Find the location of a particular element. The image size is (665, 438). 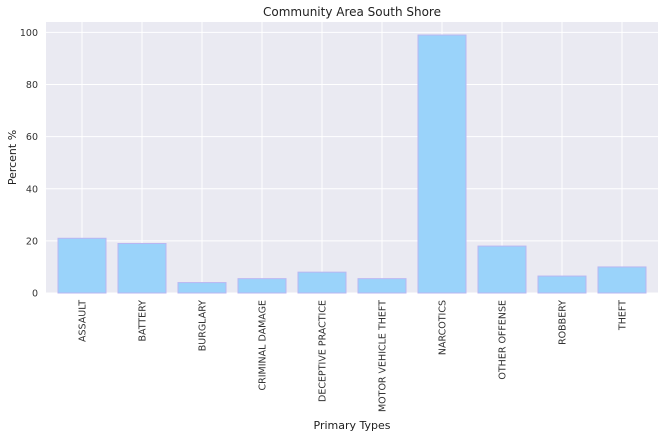

bar-criminal-damage is located at coordinates (262, 286).